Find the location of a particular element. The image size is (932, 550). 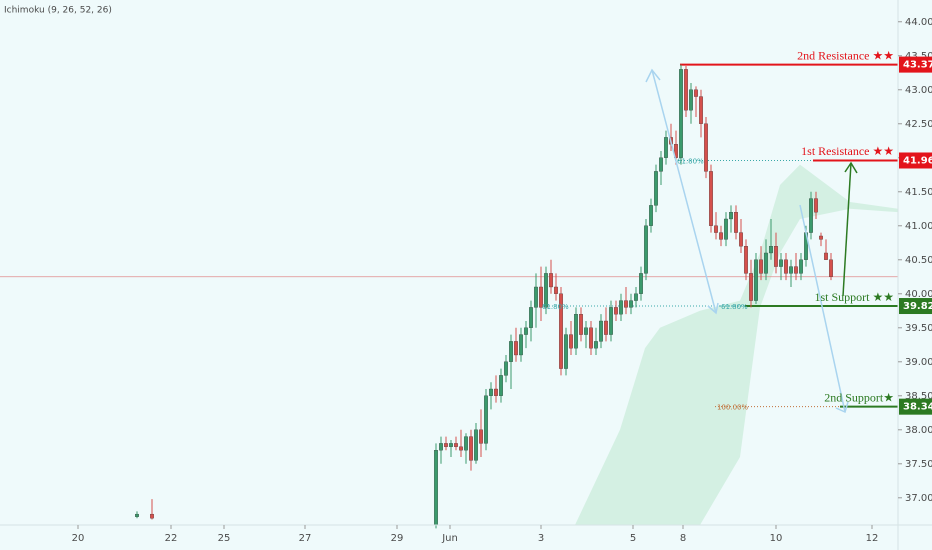

level-label: 1st Resistance ★★ is located at coordinates (847, 151).